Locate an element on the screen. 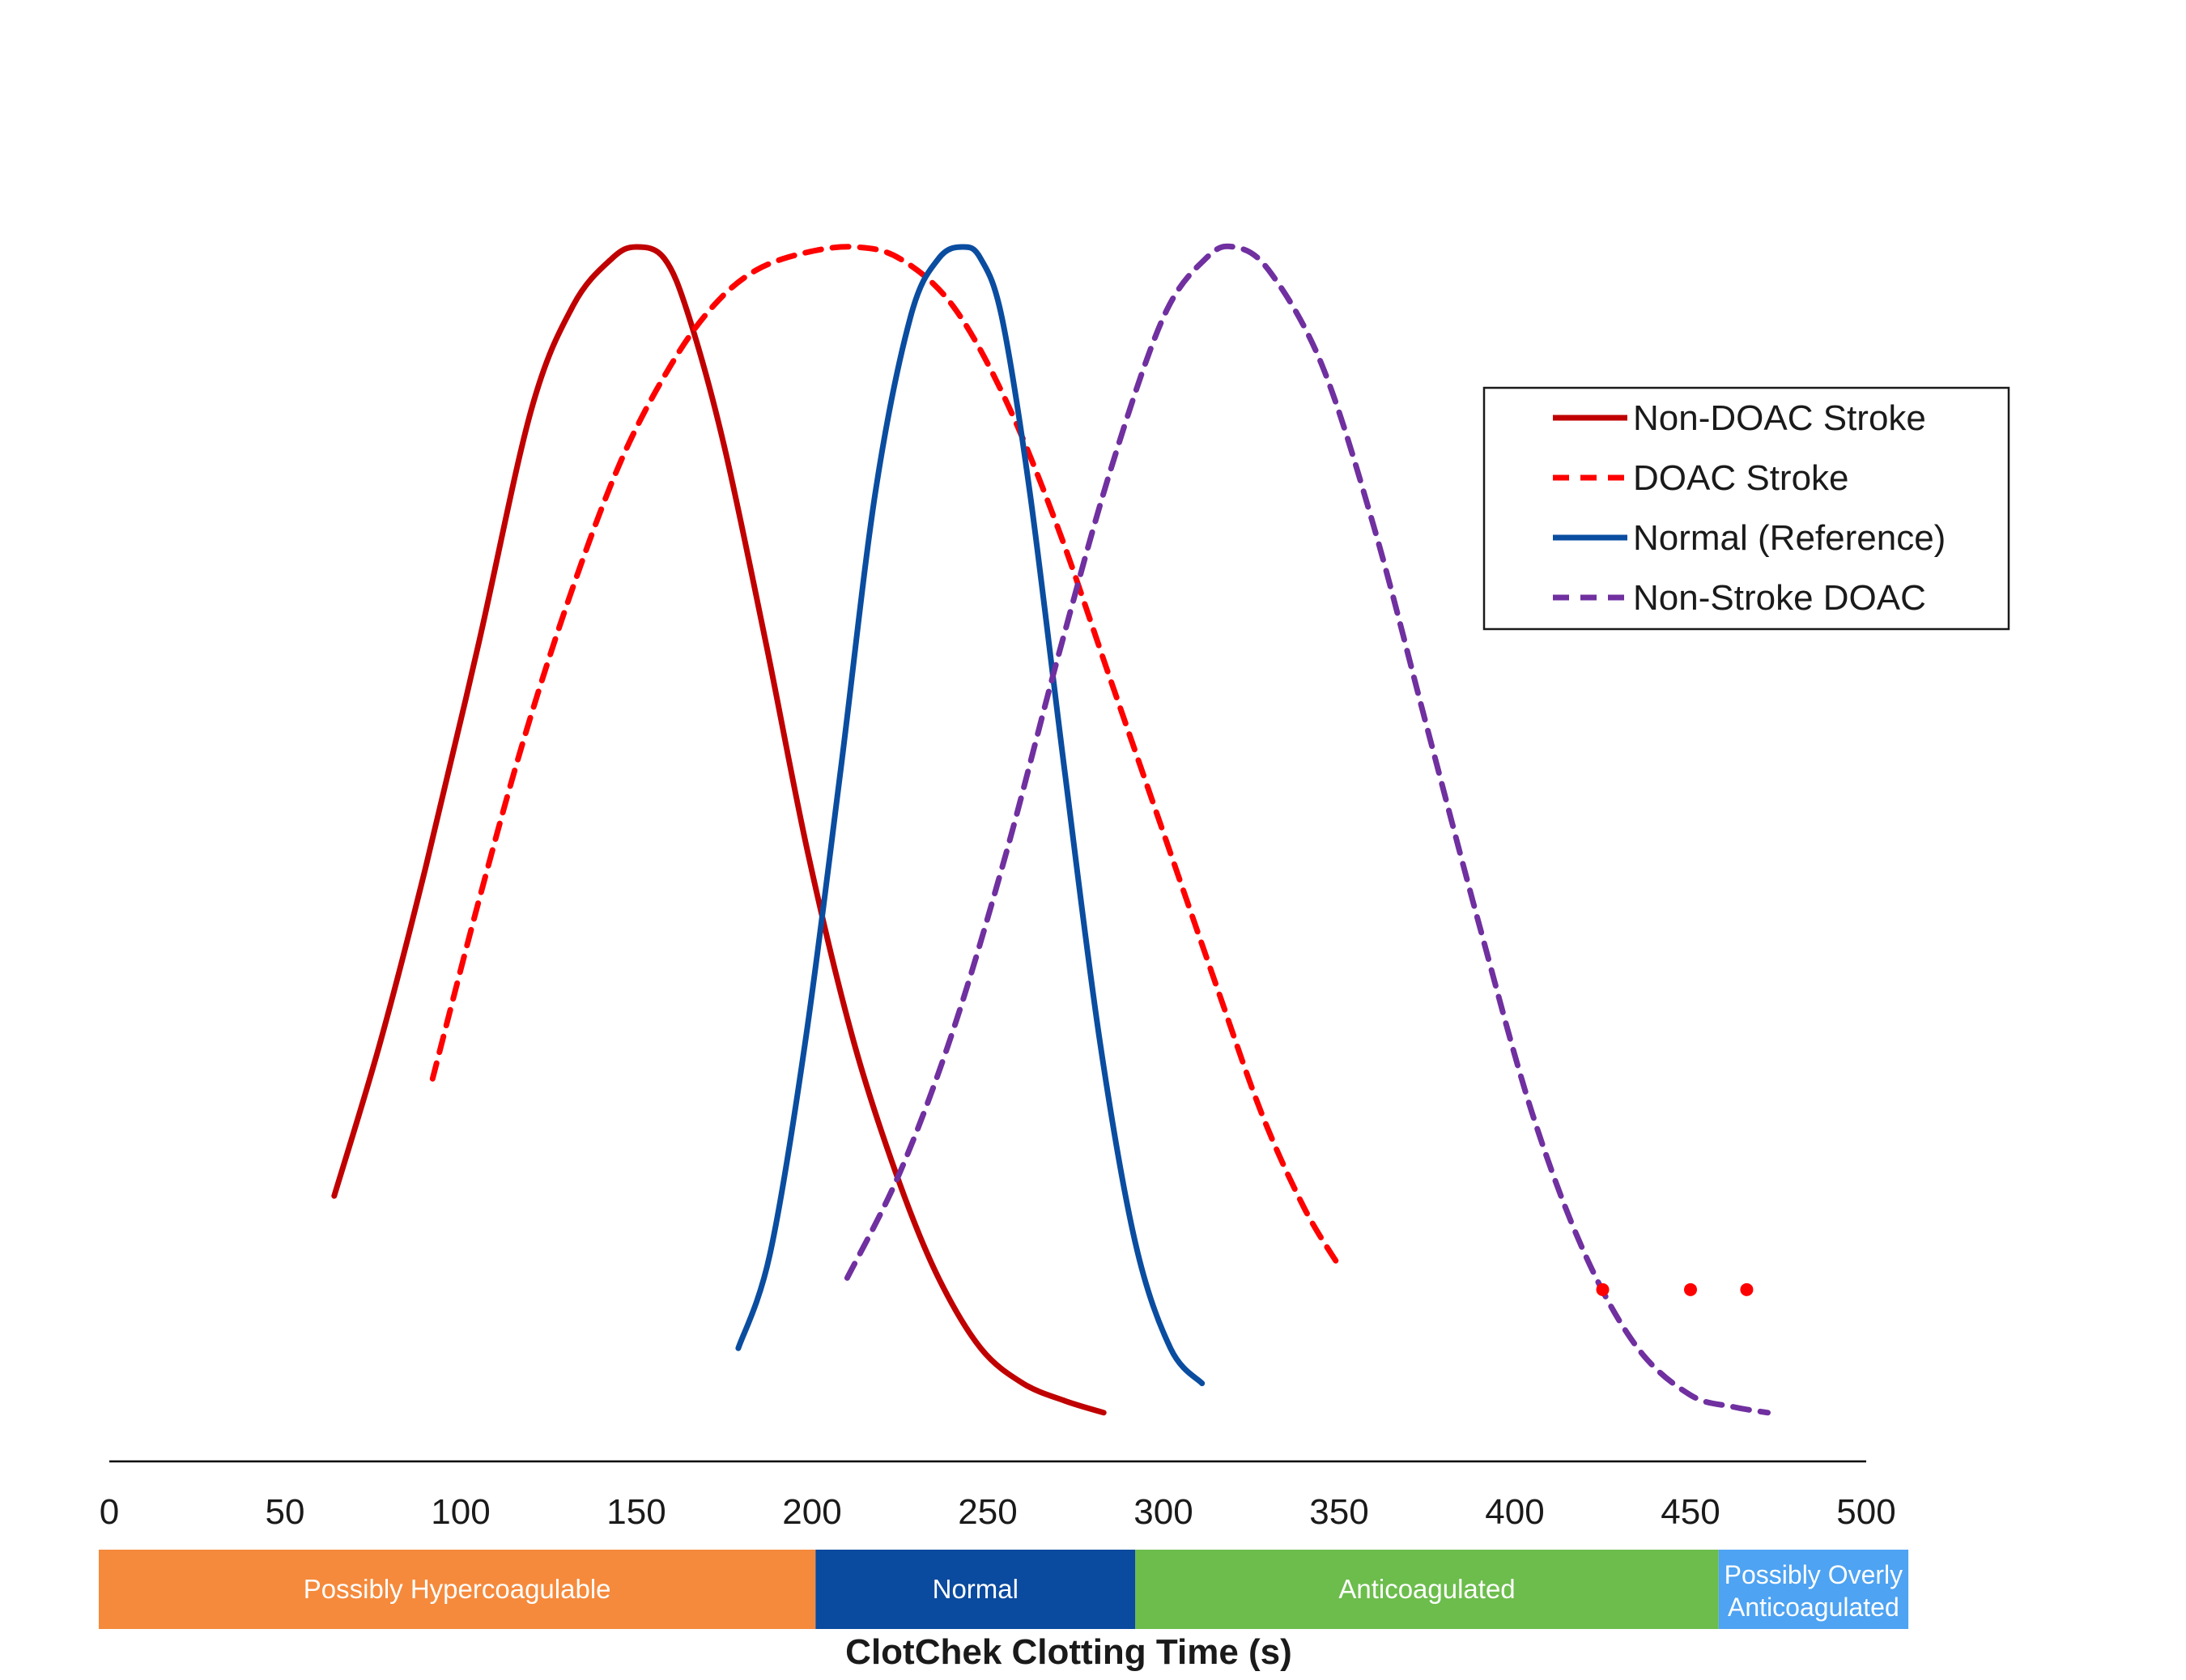 This screenshot has width=2186, height=1680. x-tick-label: 150 is located at coordinates (636, 1512).